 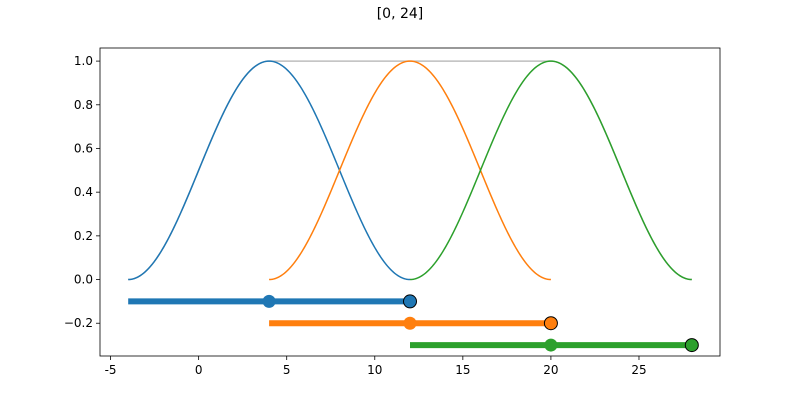 What do you see at coordinates (83, 61) in the screenshot?
I see `y-tick-label: 1.0` at bounding box center [83, 61].